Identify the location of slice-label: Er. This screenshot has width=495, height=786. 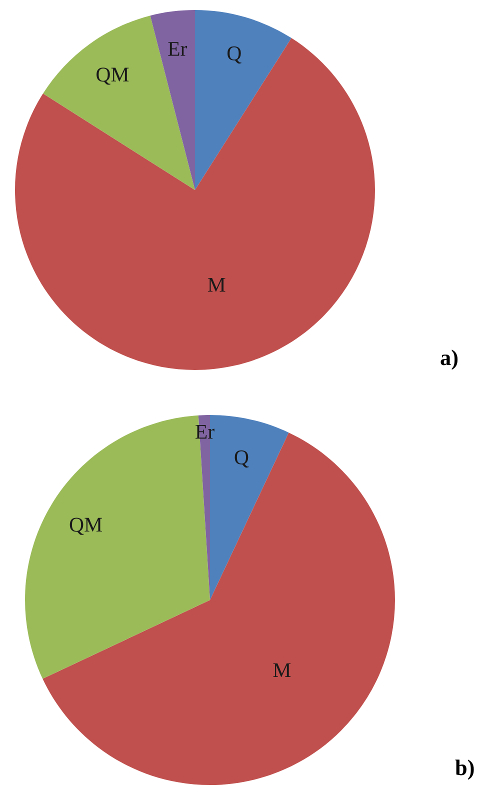
(178, 49).